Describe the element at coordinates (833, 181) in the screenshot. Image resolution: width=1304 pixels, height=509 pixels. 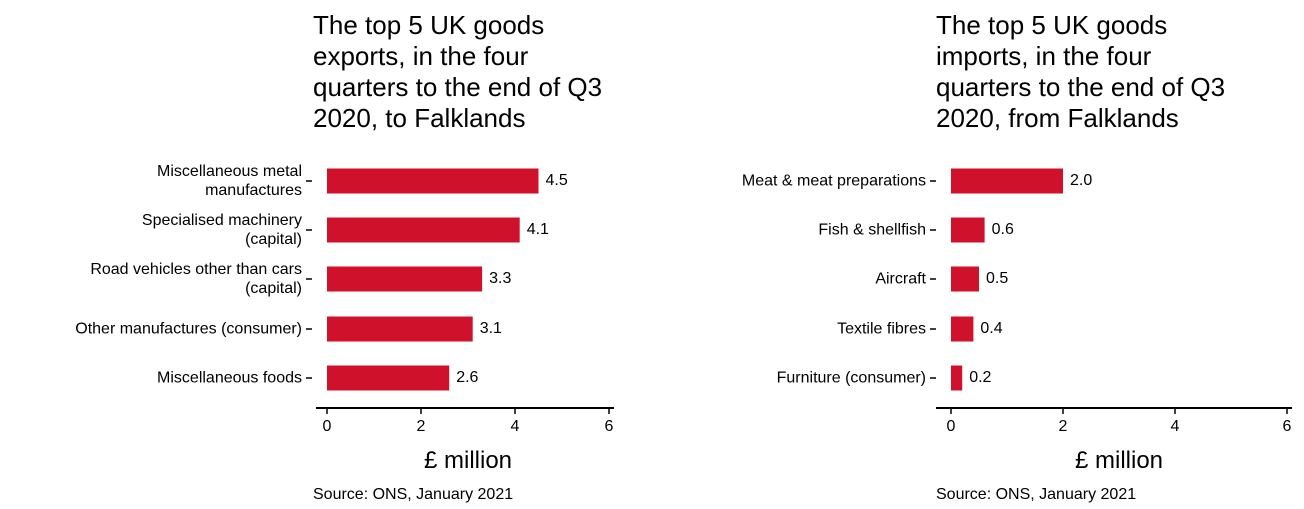
I see `y-tick-label: Meat & meat preparations` at that location.